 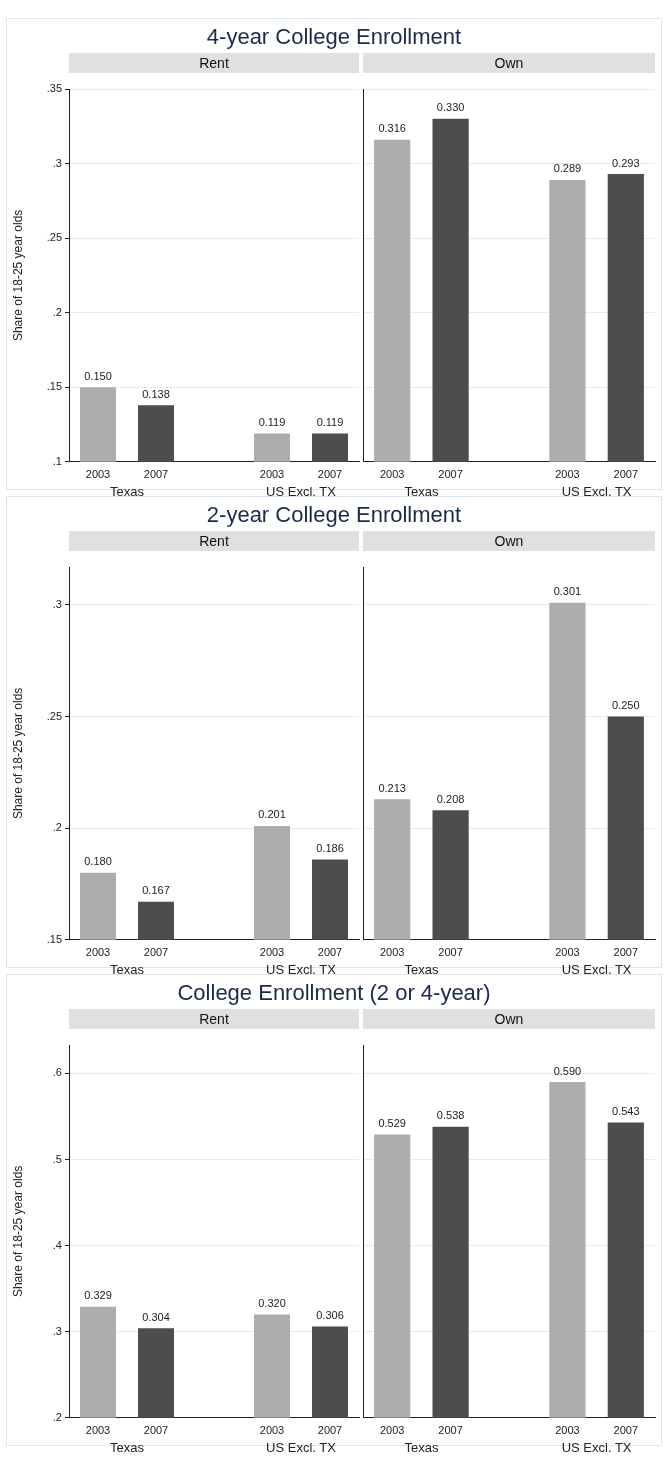 I want to click on y-tick-label: .6, so click(x=57, y=1072).